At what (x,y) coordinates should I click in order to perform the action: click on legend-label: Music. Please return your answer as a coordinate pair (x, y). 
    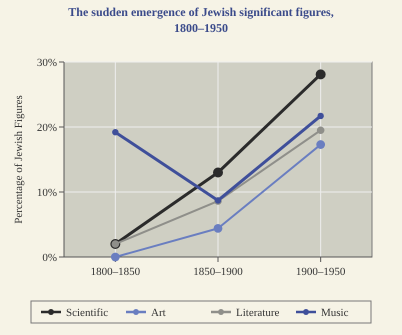
    Looking at the image, I should click on (335, 313).